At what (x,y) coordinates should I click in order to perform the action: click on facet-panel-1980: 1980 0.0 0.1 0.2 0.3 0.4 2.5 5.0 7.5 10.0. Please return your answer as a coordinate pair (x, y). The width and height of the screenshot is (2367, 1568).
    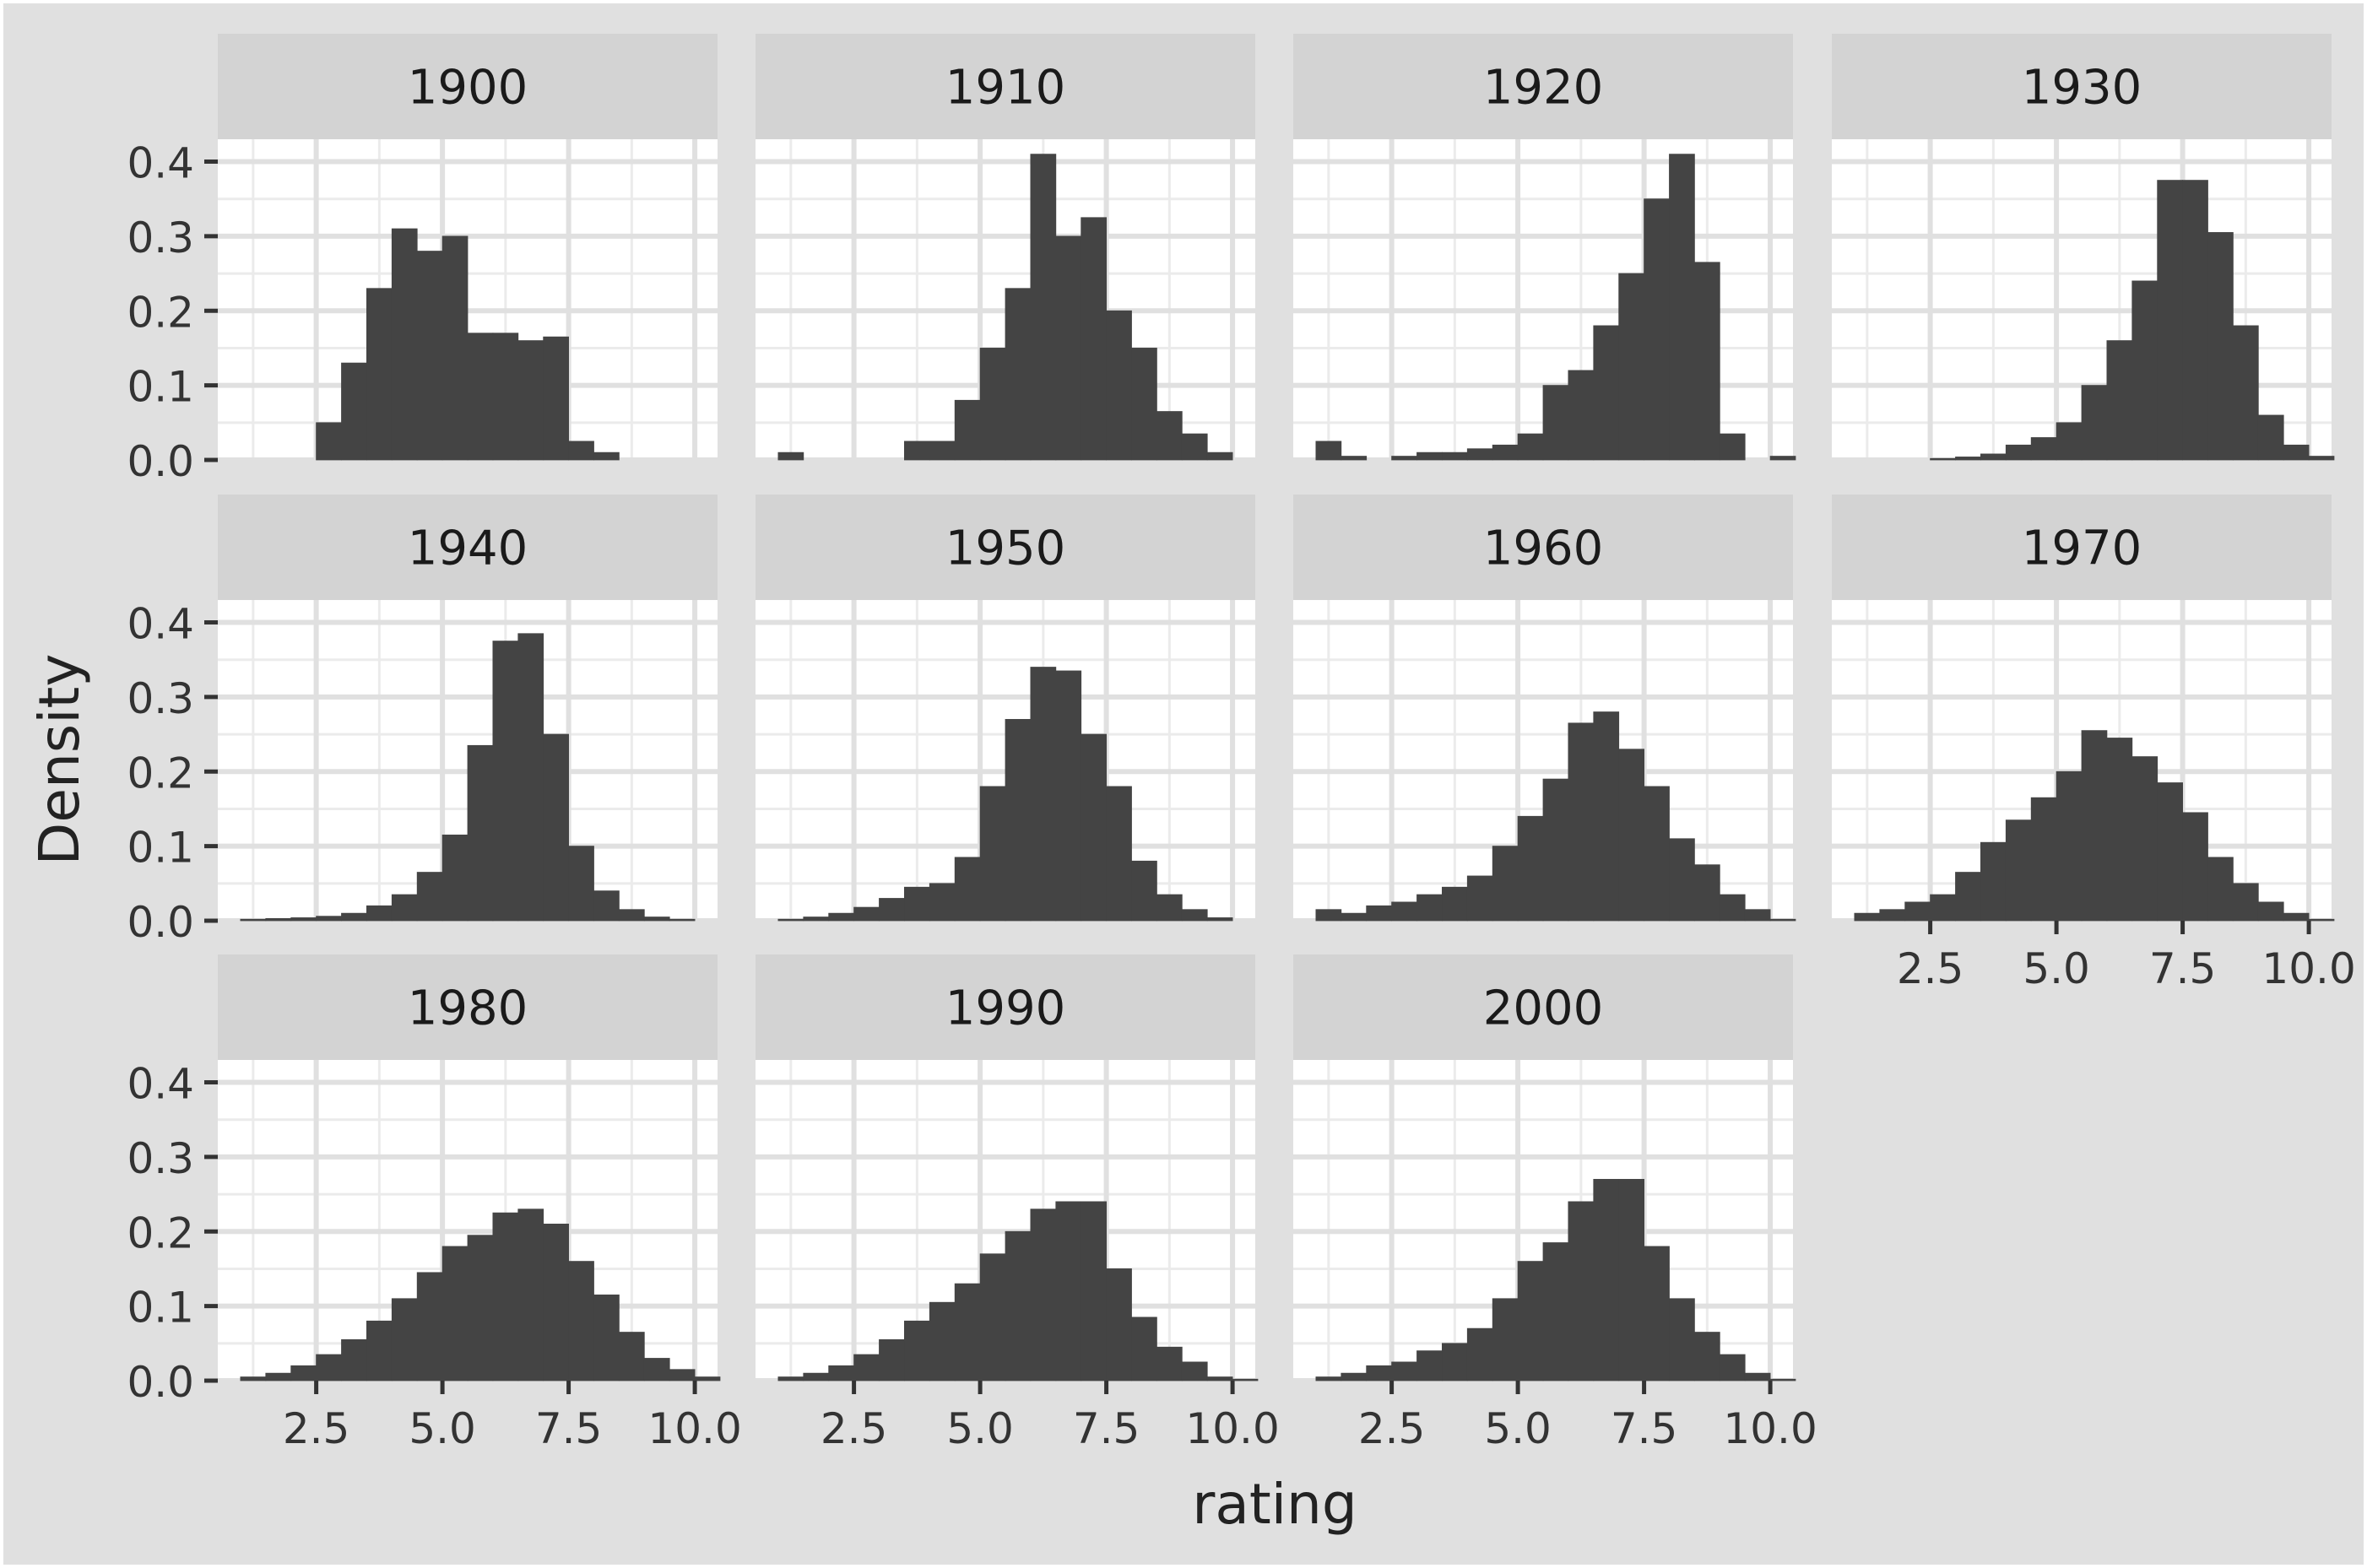
    Looking at the image, I should click on (434, 1203).